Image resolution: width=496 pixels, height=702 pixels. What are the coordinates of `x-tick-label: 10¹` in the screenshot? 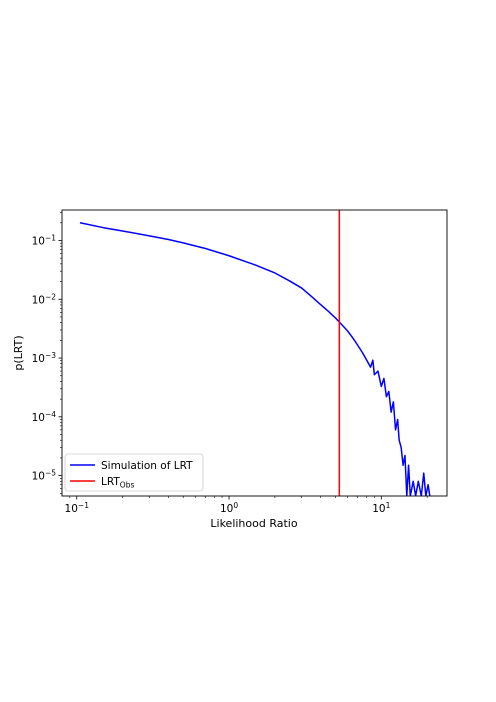 It's located at (381, 508).